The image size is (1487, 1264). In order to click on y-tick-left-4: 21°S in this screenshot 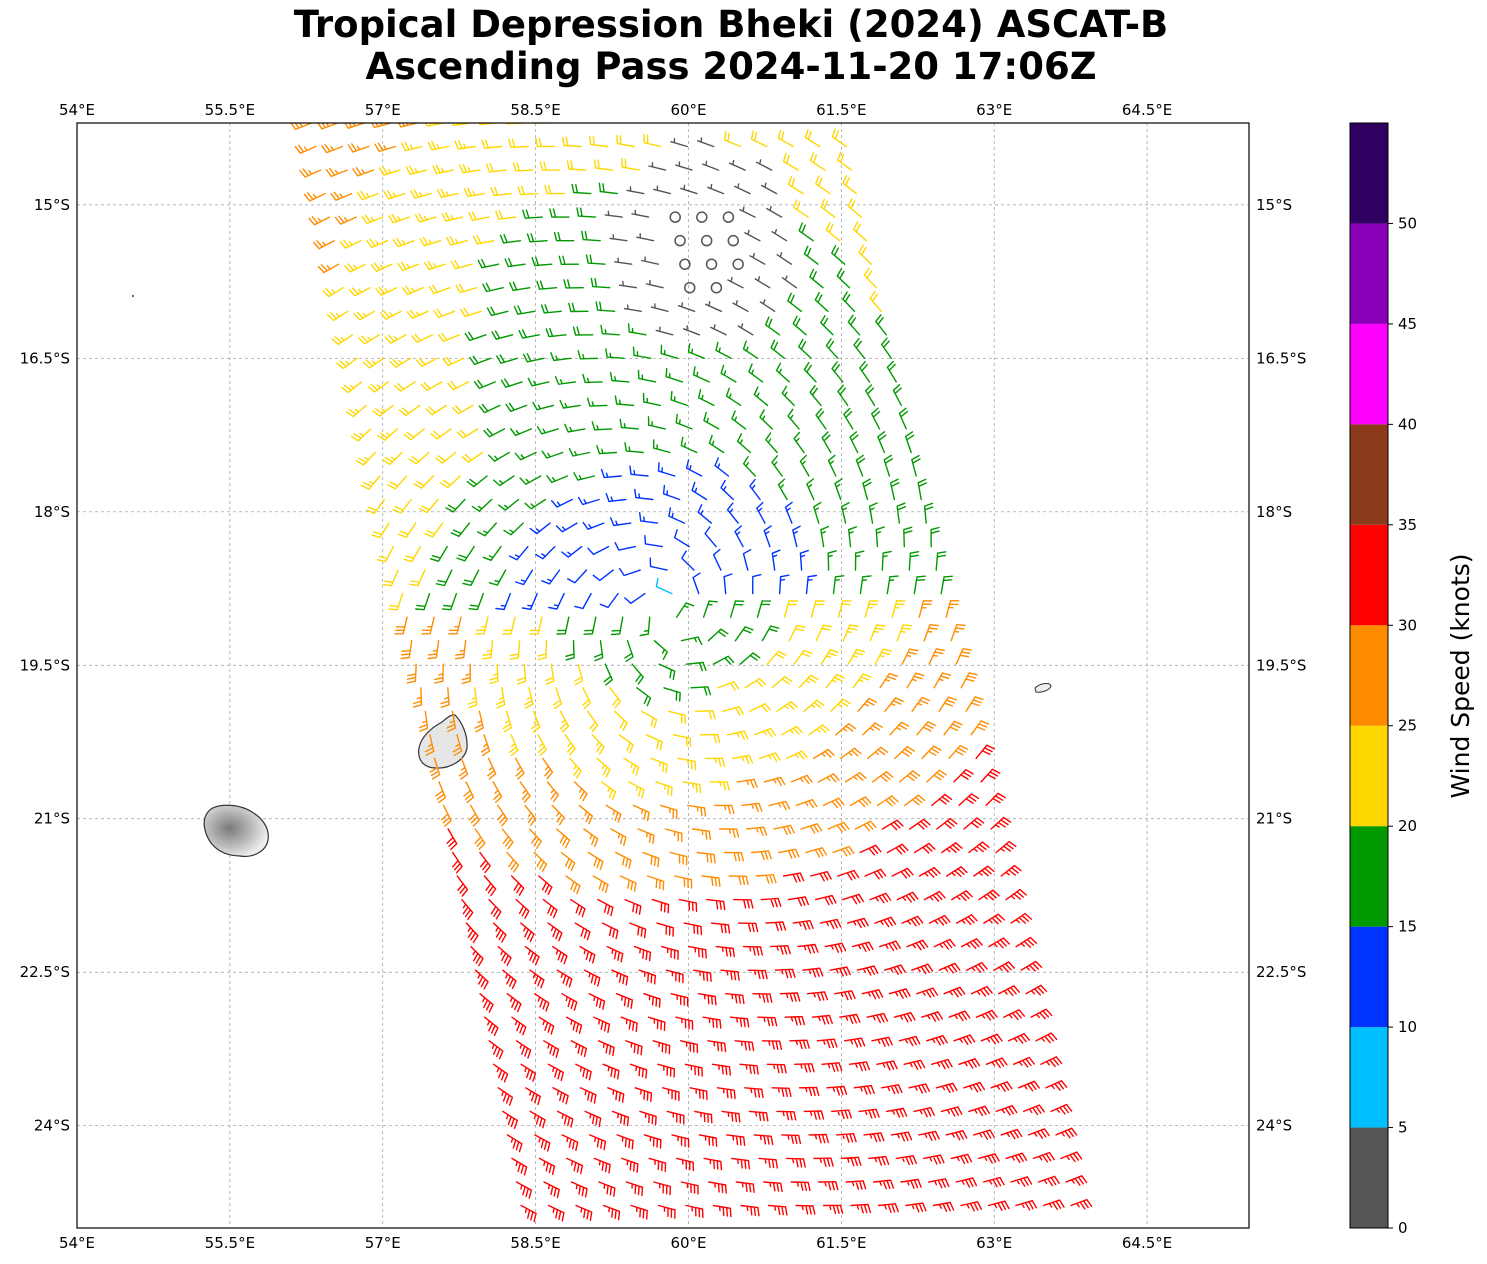, I will do `click(52, 819)`.